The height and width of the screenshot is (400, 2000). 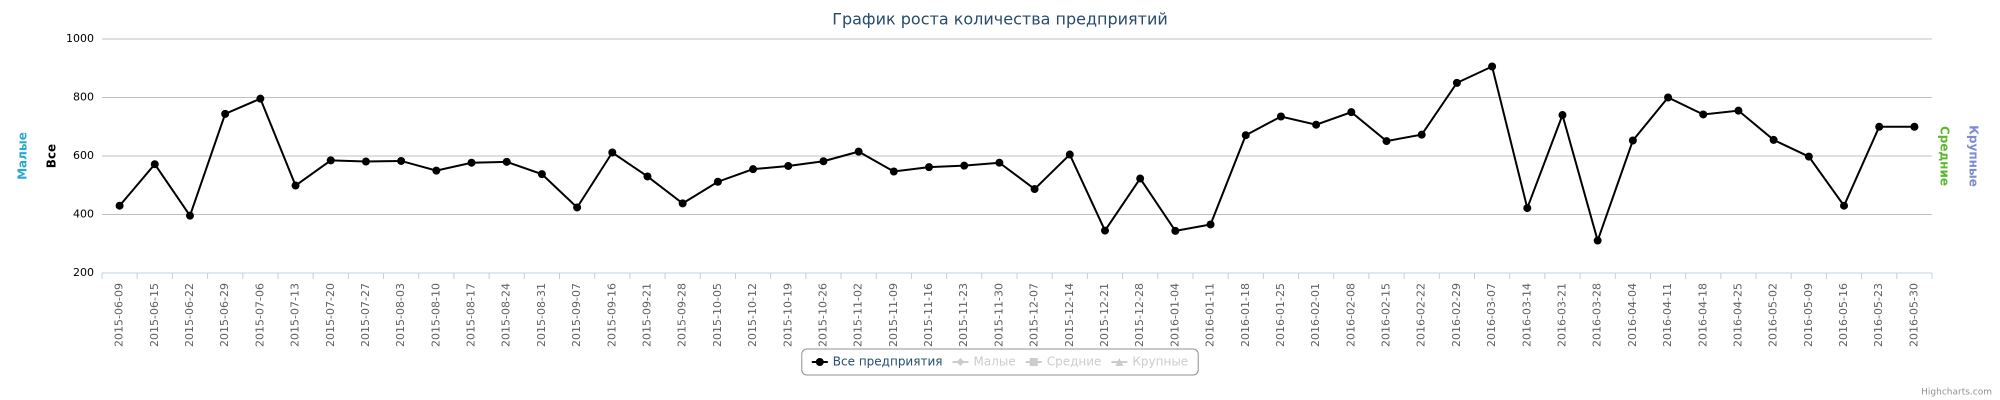 I want to click on x-tick-label: 2015-06-22, so click(x=189, y=315).